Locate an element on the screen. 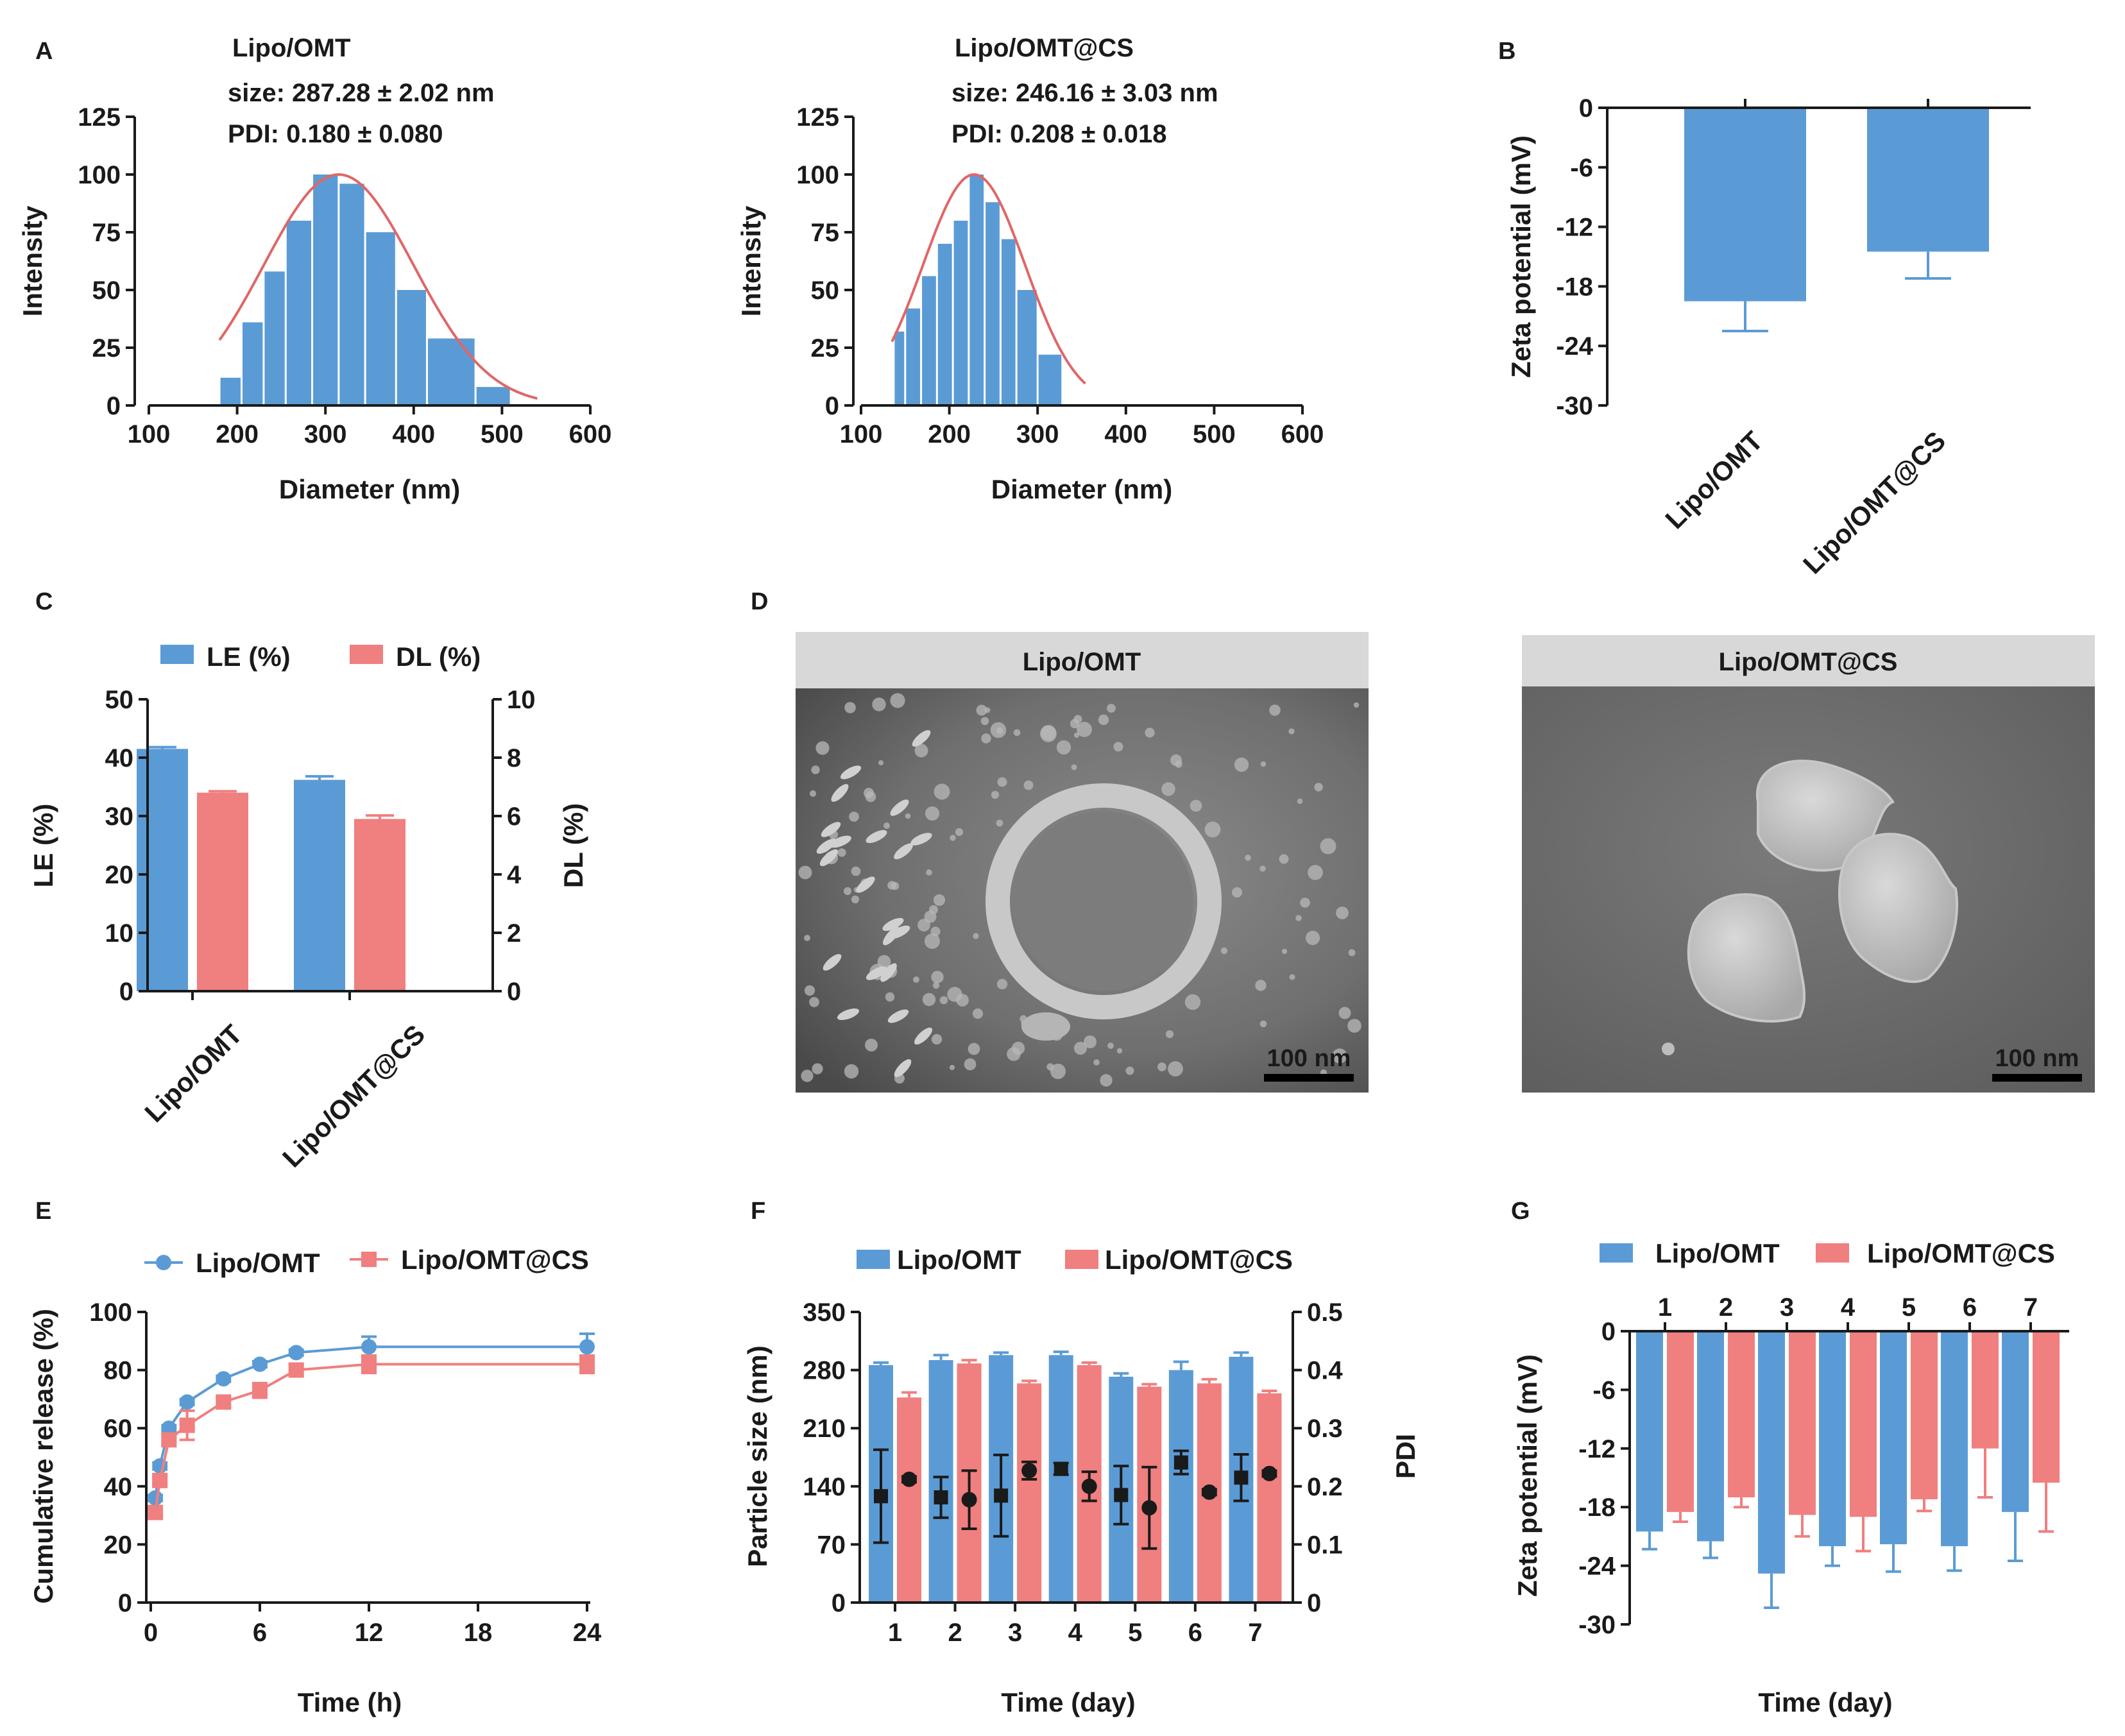 Image resolution: width=2125 pixels, height=1736 pixels. x-tick-label: 600 is located at coordinates (1302, 434).